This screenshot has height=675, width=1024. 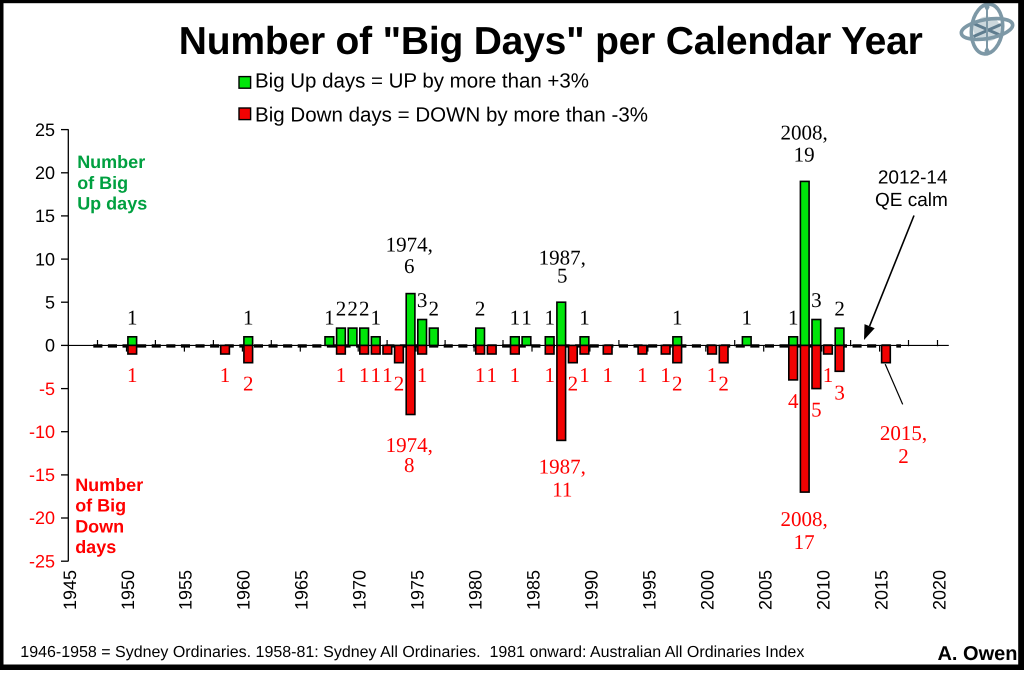 What do you see at coordinates (302, 590) in the screenshot?
I see `svg-text: 1965` at bounding box center [302, 590].